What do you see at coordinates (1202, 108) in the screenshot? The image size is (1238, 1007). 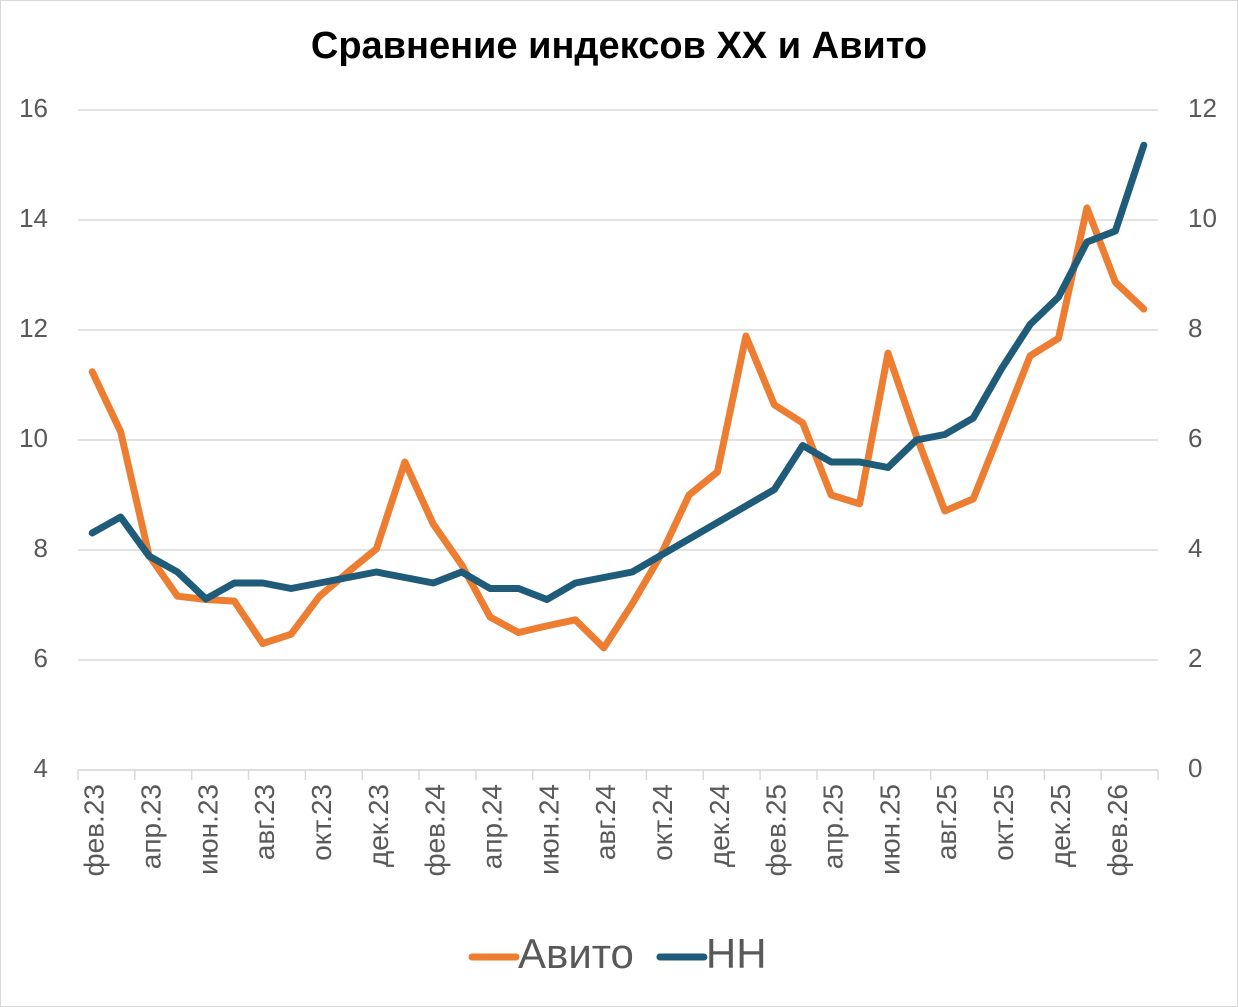 I see `y2-tick-label: 12` at bounding box center [1202, 108].